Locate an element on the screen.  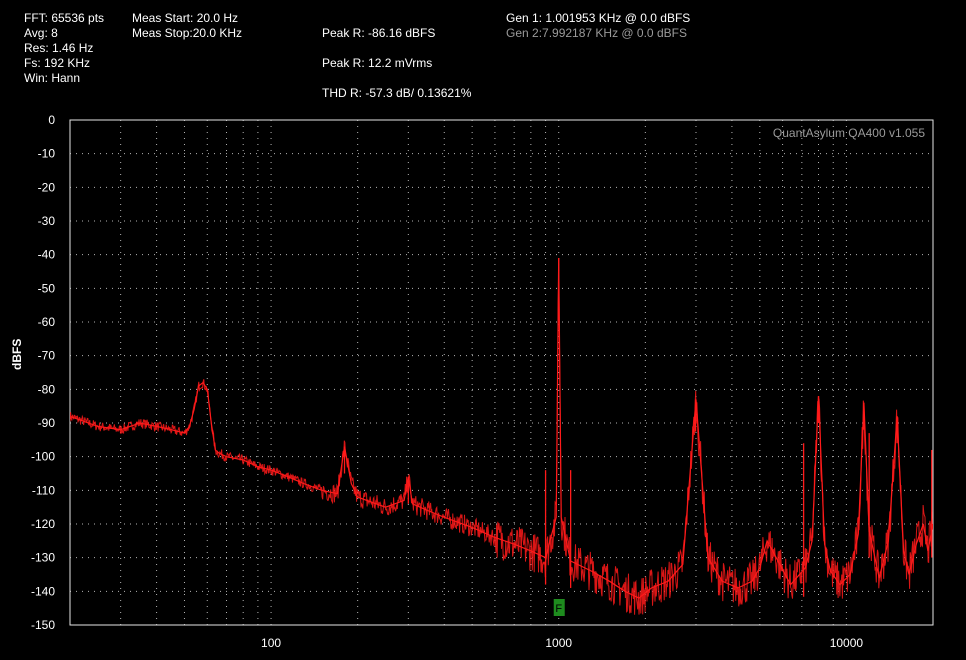
peak-dbfs-readout: Peak R: -86.16 dBFS is located at coordinates (379, 33).